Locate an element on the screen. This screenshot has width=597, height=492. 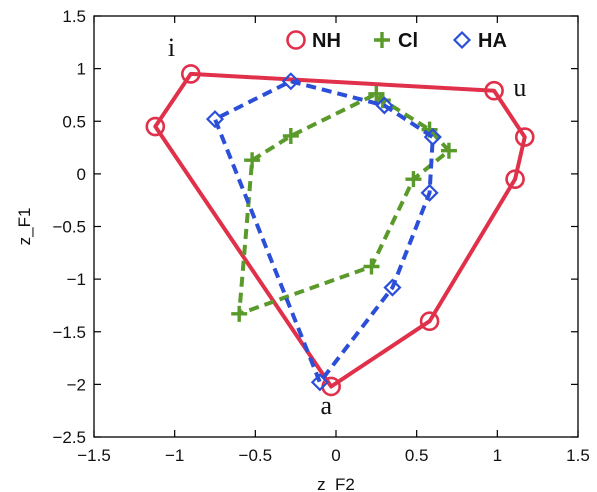
x-tick-label: 1.5 is located at coordinates (578, 455).